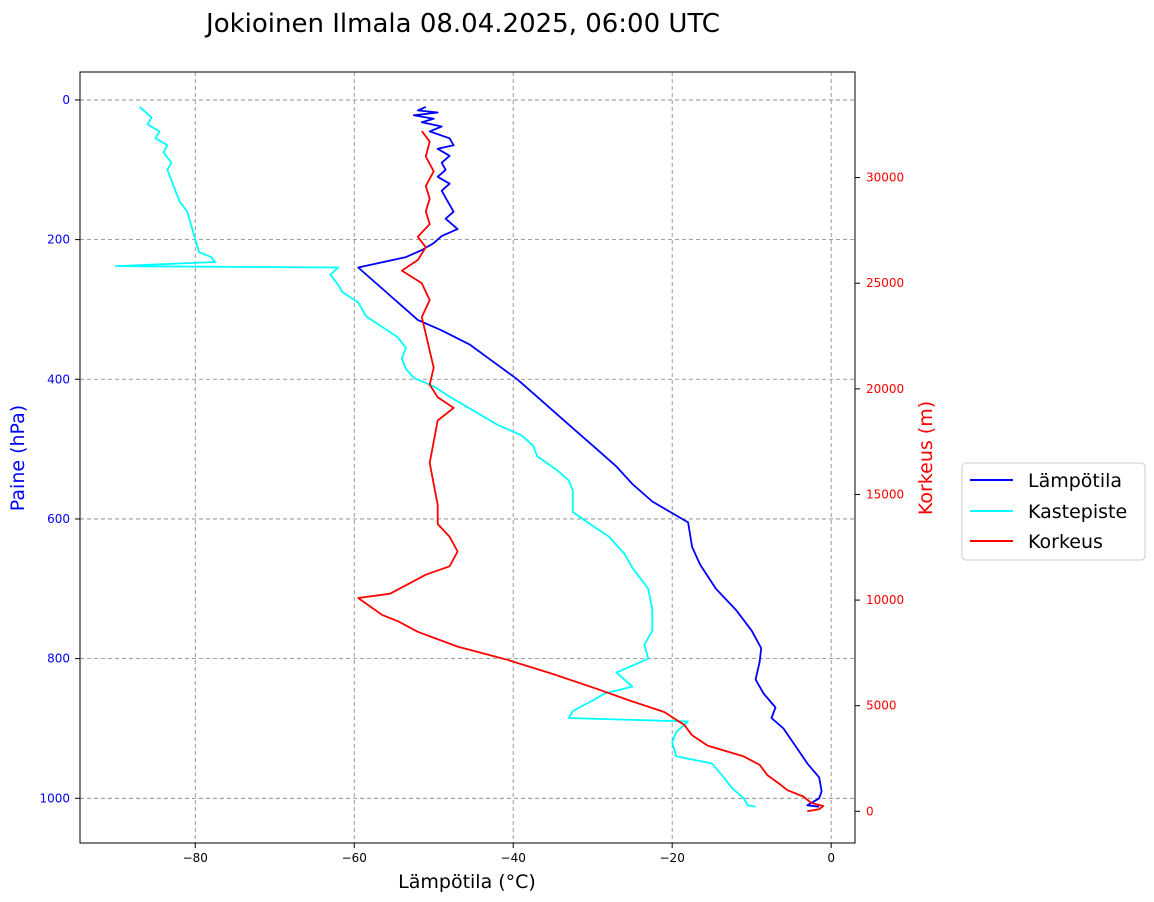 Image resolution: width=1154 pixels, height=902 pixels. I want to click on x-tick-label: −60, so click(354, 858).